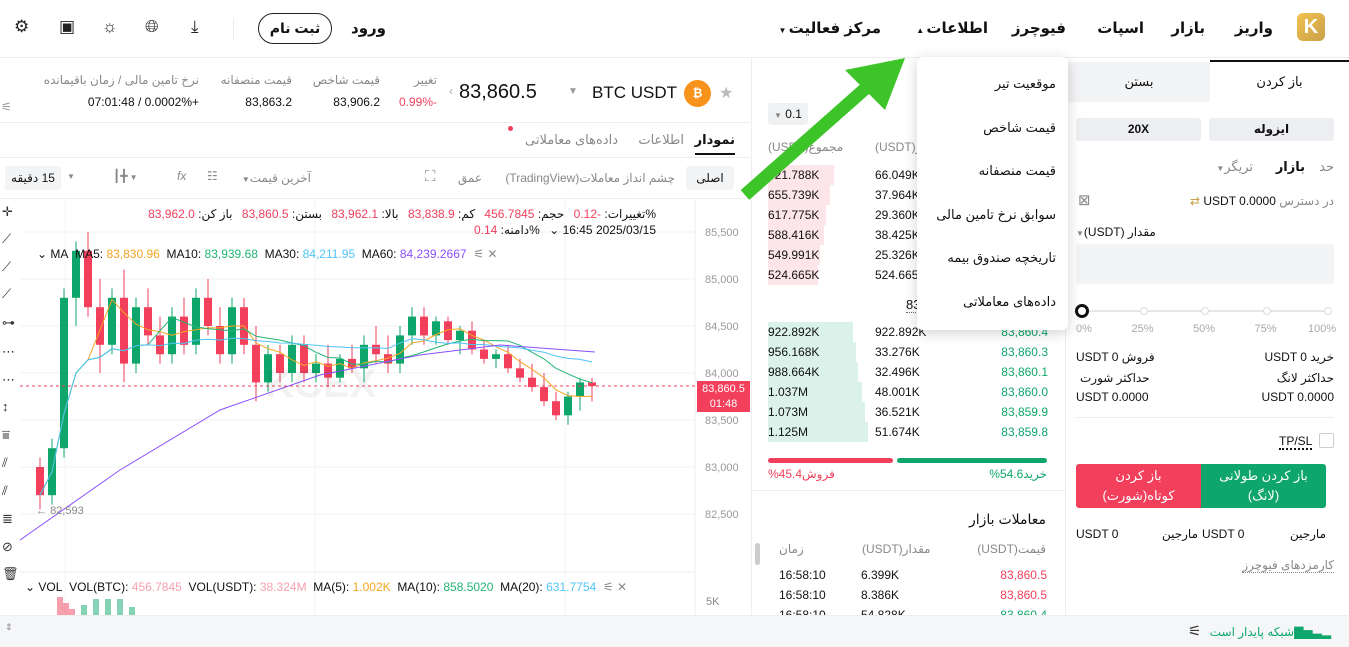 Image resolution: width=1349 pixels, height=647 pixels. Describe the element at coordinates (1195, 631) in the screenshot. I see `status-settings-icon: ⚟` at that location.